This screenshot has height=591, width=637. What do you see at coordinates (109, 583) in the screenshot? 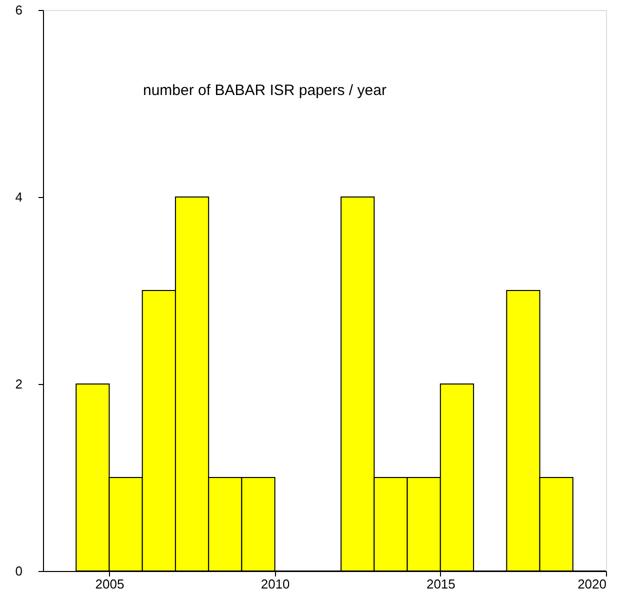
I see `x-tick-label: 2005` at bounding box center [109, 583].